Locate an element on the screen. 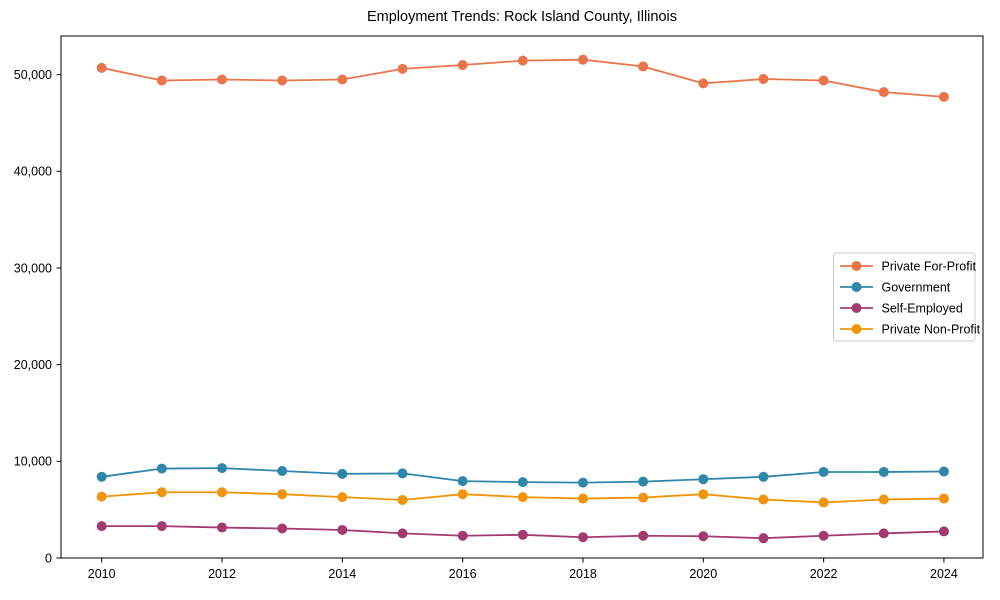  legend-label: Self-Employed is located at coordinates (922, 308).